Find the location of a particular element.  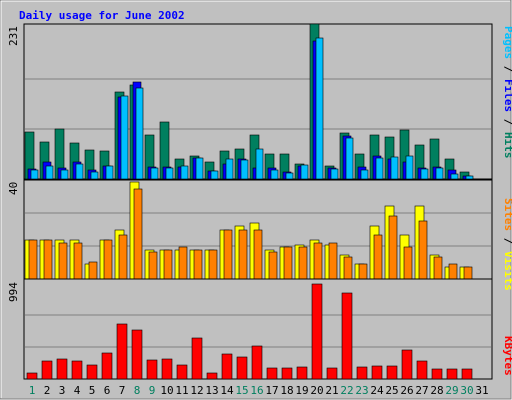

day-label: 11 is located at coordinates (181, 390).